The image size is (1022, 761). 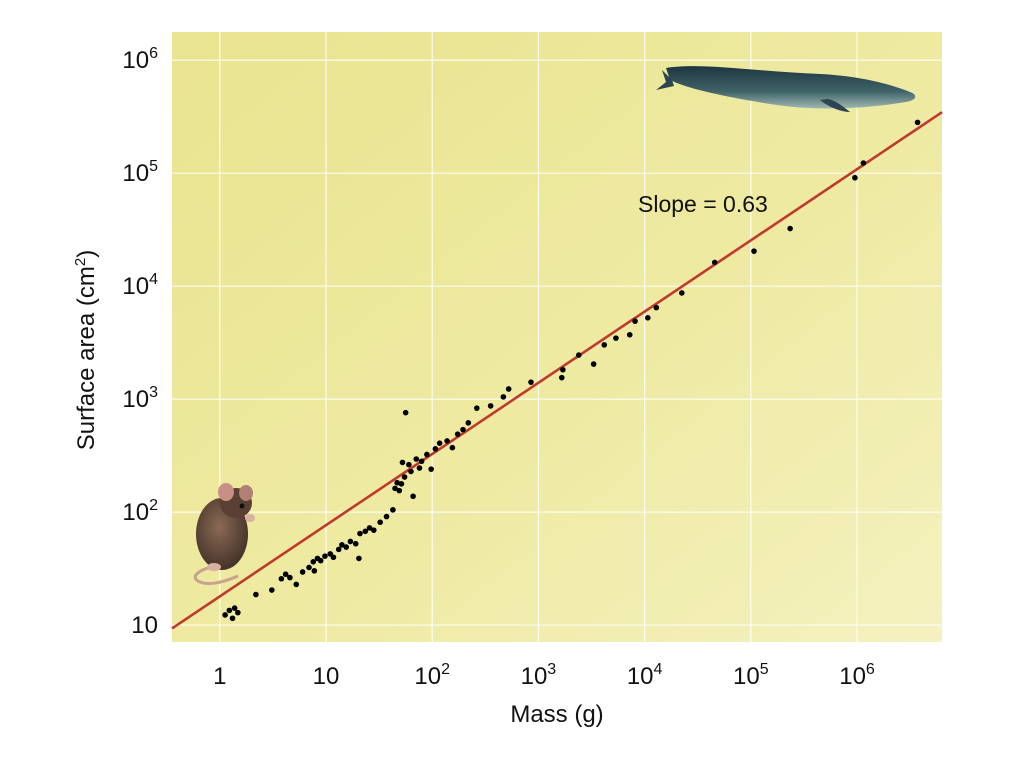 I want to click on x-tick-label: 1, so click(x=219, y=676).